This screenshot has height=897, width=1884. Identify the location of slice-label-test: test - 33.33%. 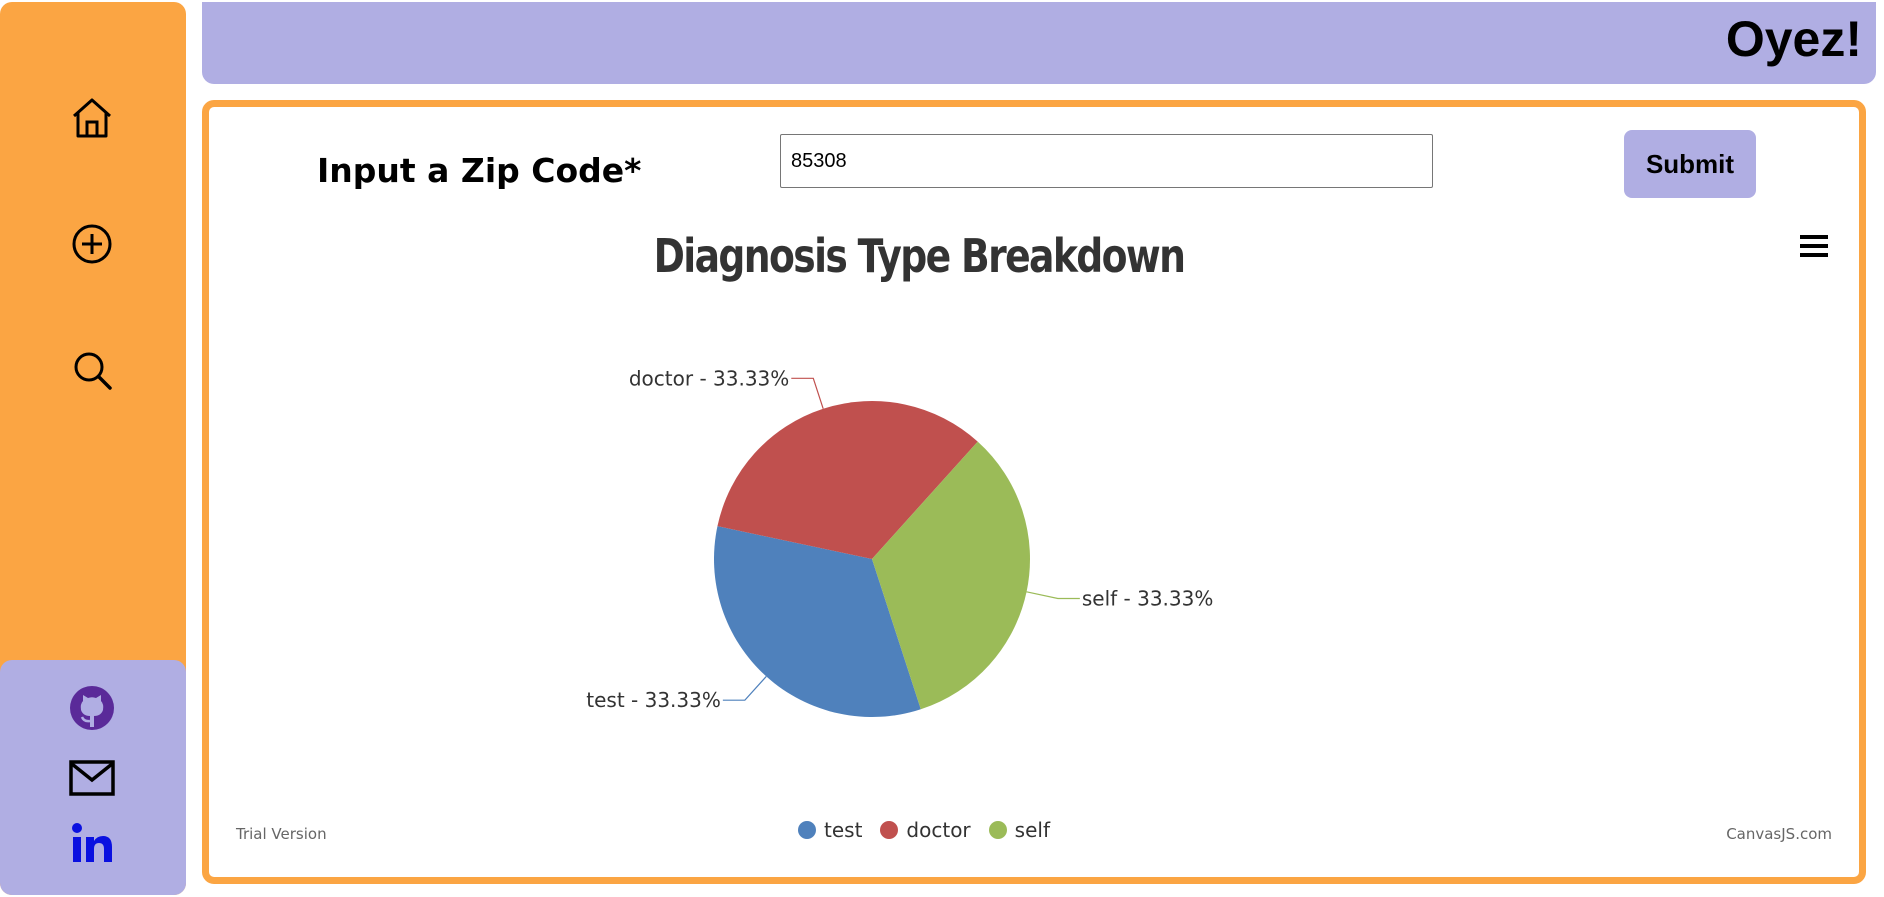
(653, 700).